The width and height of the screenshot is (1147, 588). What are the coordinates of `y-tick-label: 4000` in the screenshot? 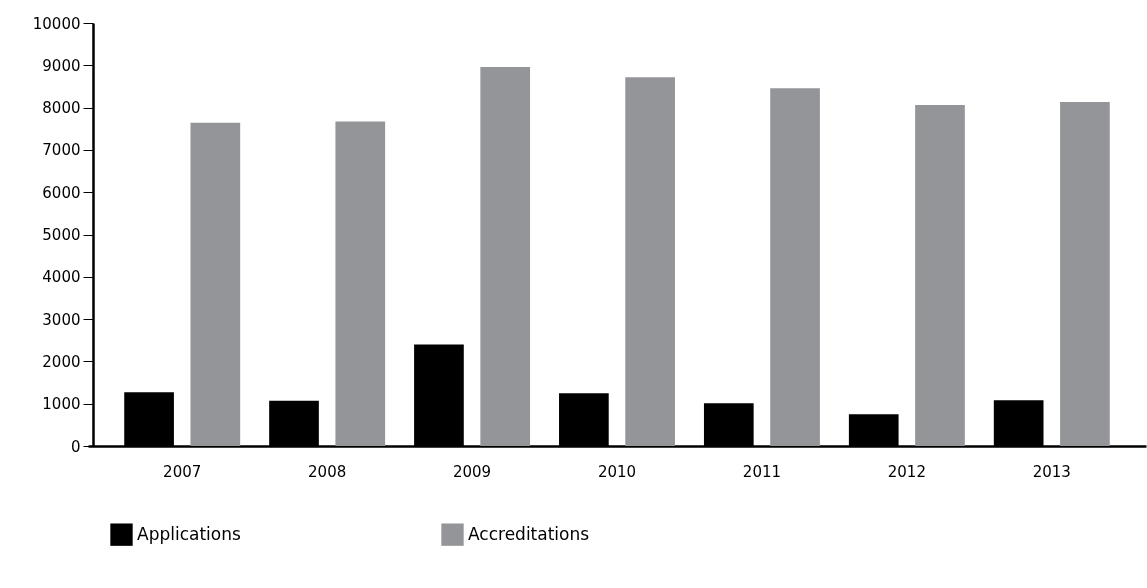 It's located at (61, 277).